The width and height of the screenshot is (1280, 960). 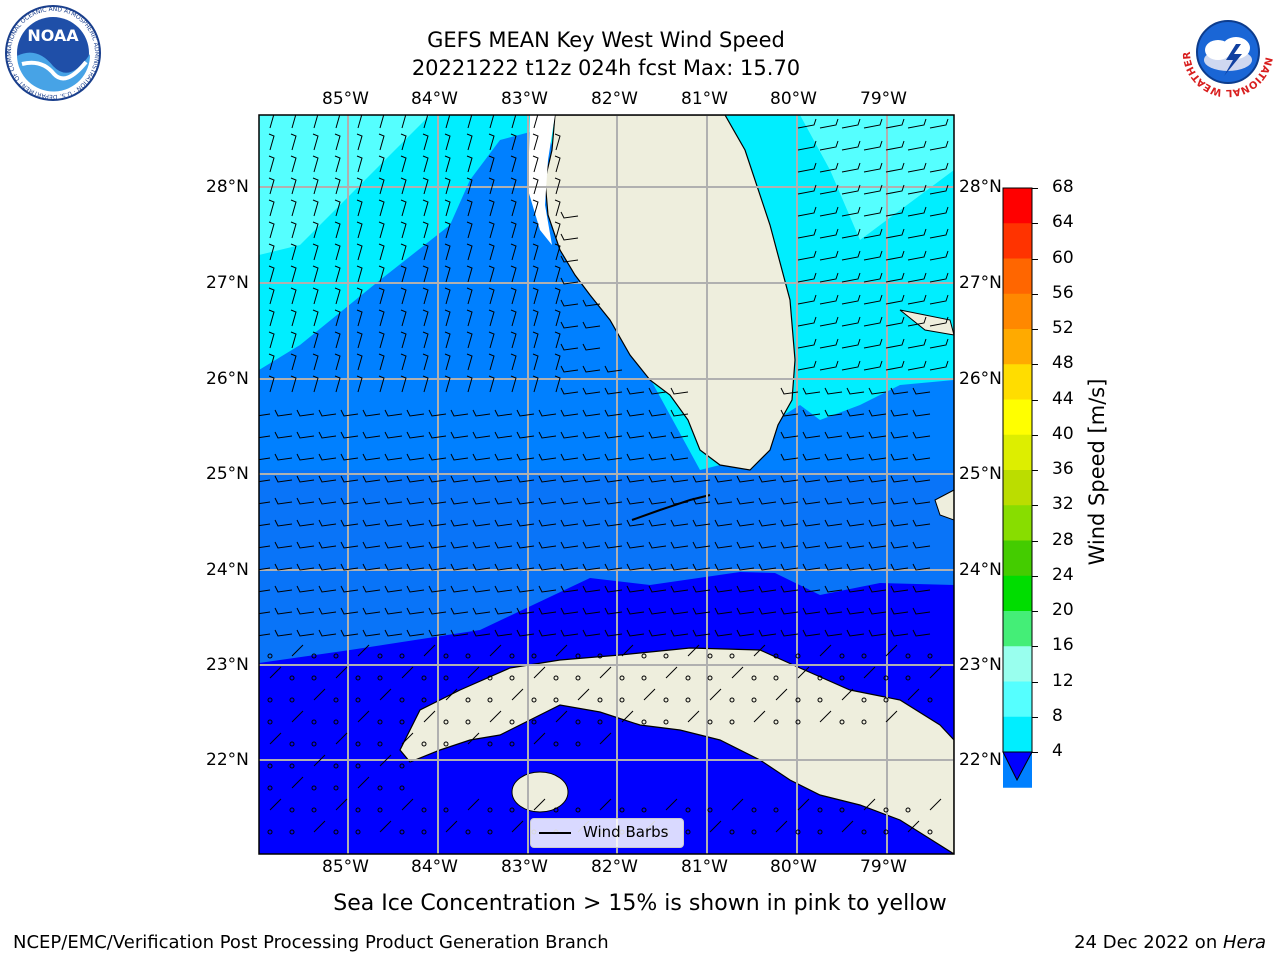 What do you see at coordinates (676, 750) in the screenshot?
I see `land-cuba` at bounding box center [676, 750].